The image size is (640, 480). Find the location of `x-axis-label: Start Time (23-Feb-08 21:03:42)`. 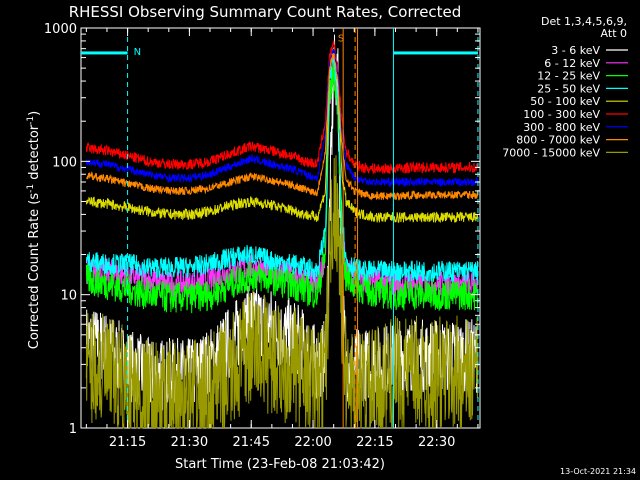

x-axis-label: Start Time (23-Feb-08 21:03:42) is located at coordinates (280, 464).